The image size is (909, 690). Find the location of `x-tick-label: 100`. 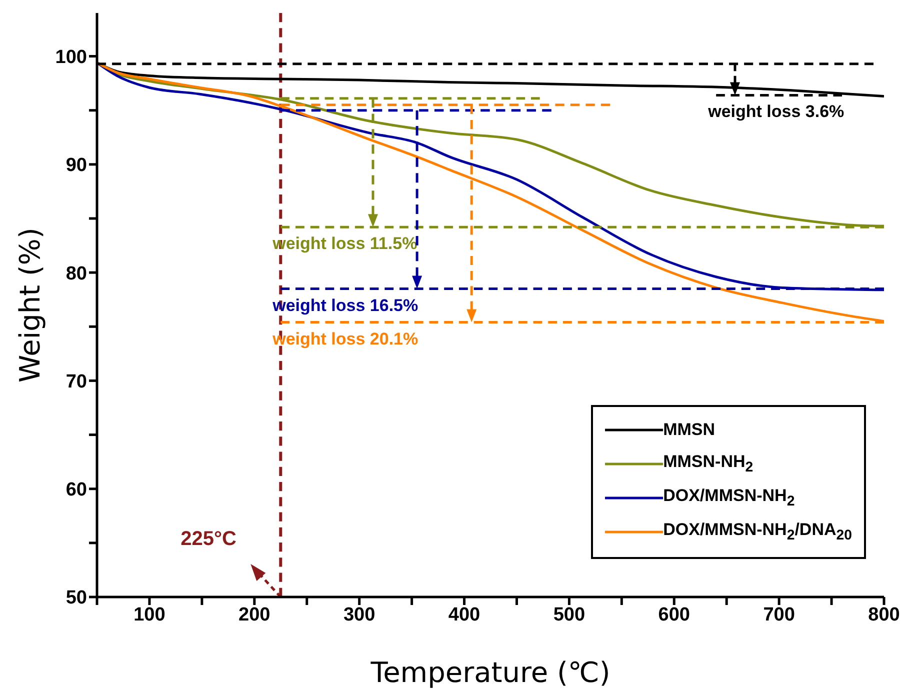

x-tick-label: 100 is located at coordinates (150, 615).